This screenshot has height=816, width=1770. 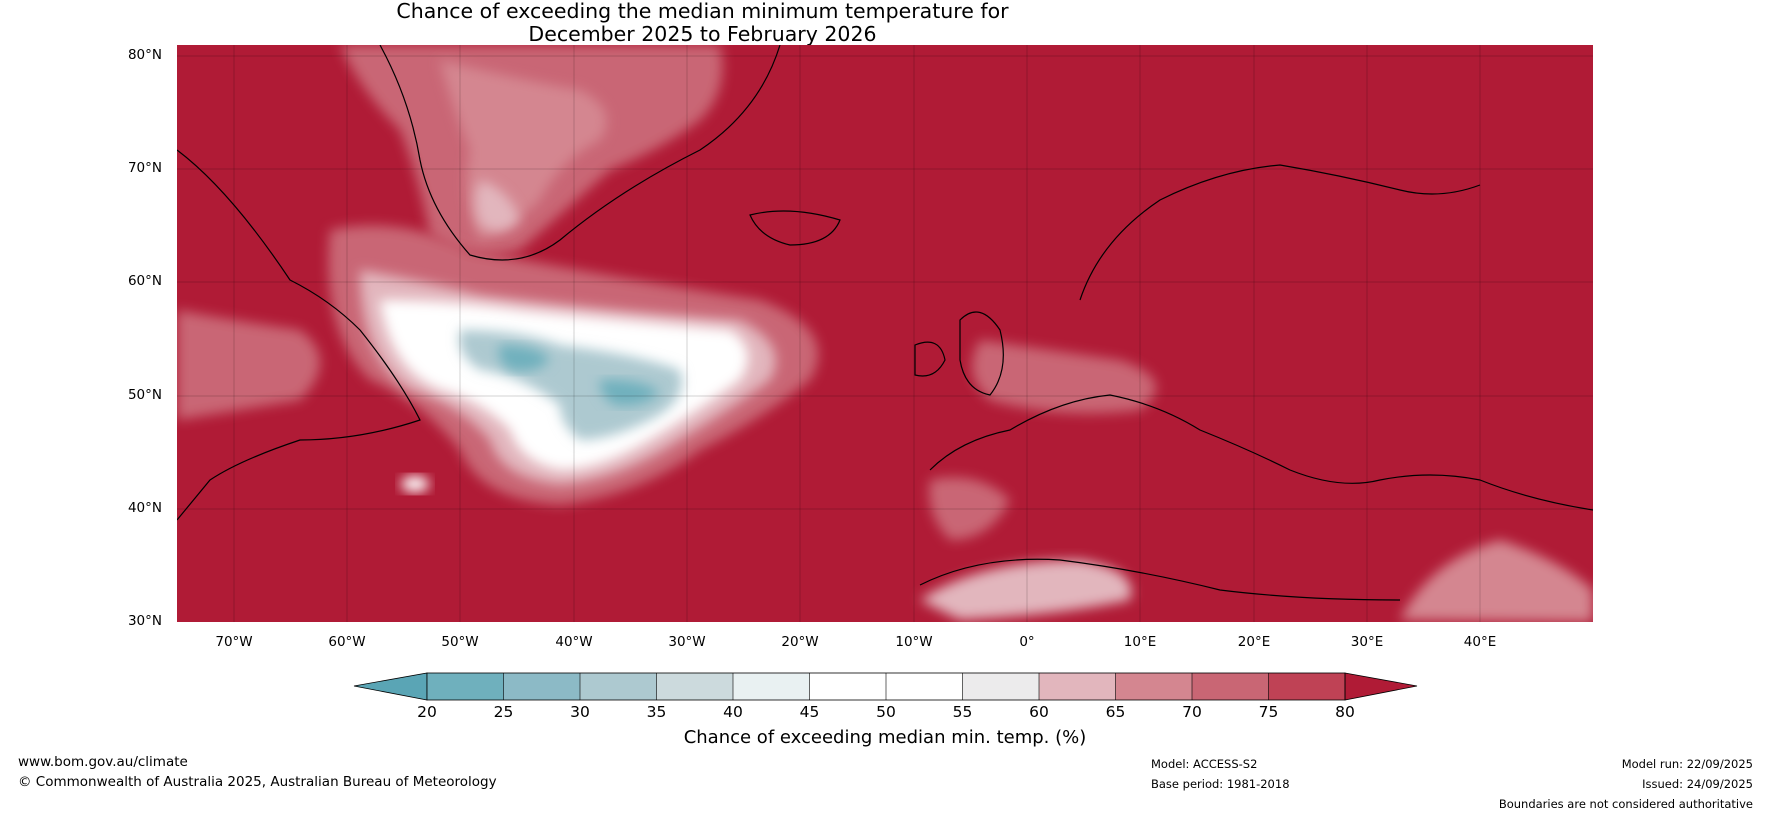 I want to click on colorbar-tick-75: 75, so click(x=1268, y=712).